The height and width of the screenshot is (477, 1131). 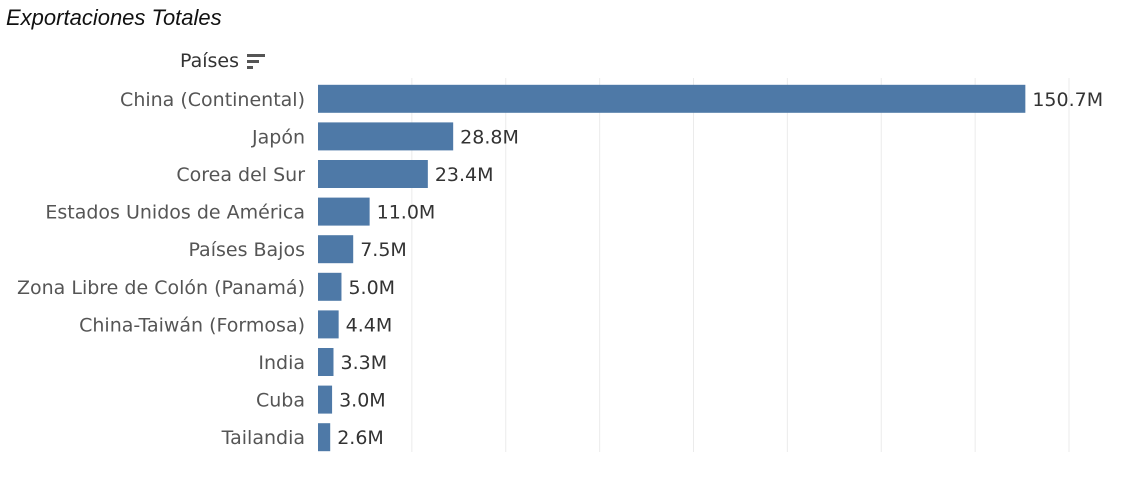 What do you see at coordinates (263, 438) in the screenshot?
I see `category-label: Tailandia` at bounding box center [263, 438].